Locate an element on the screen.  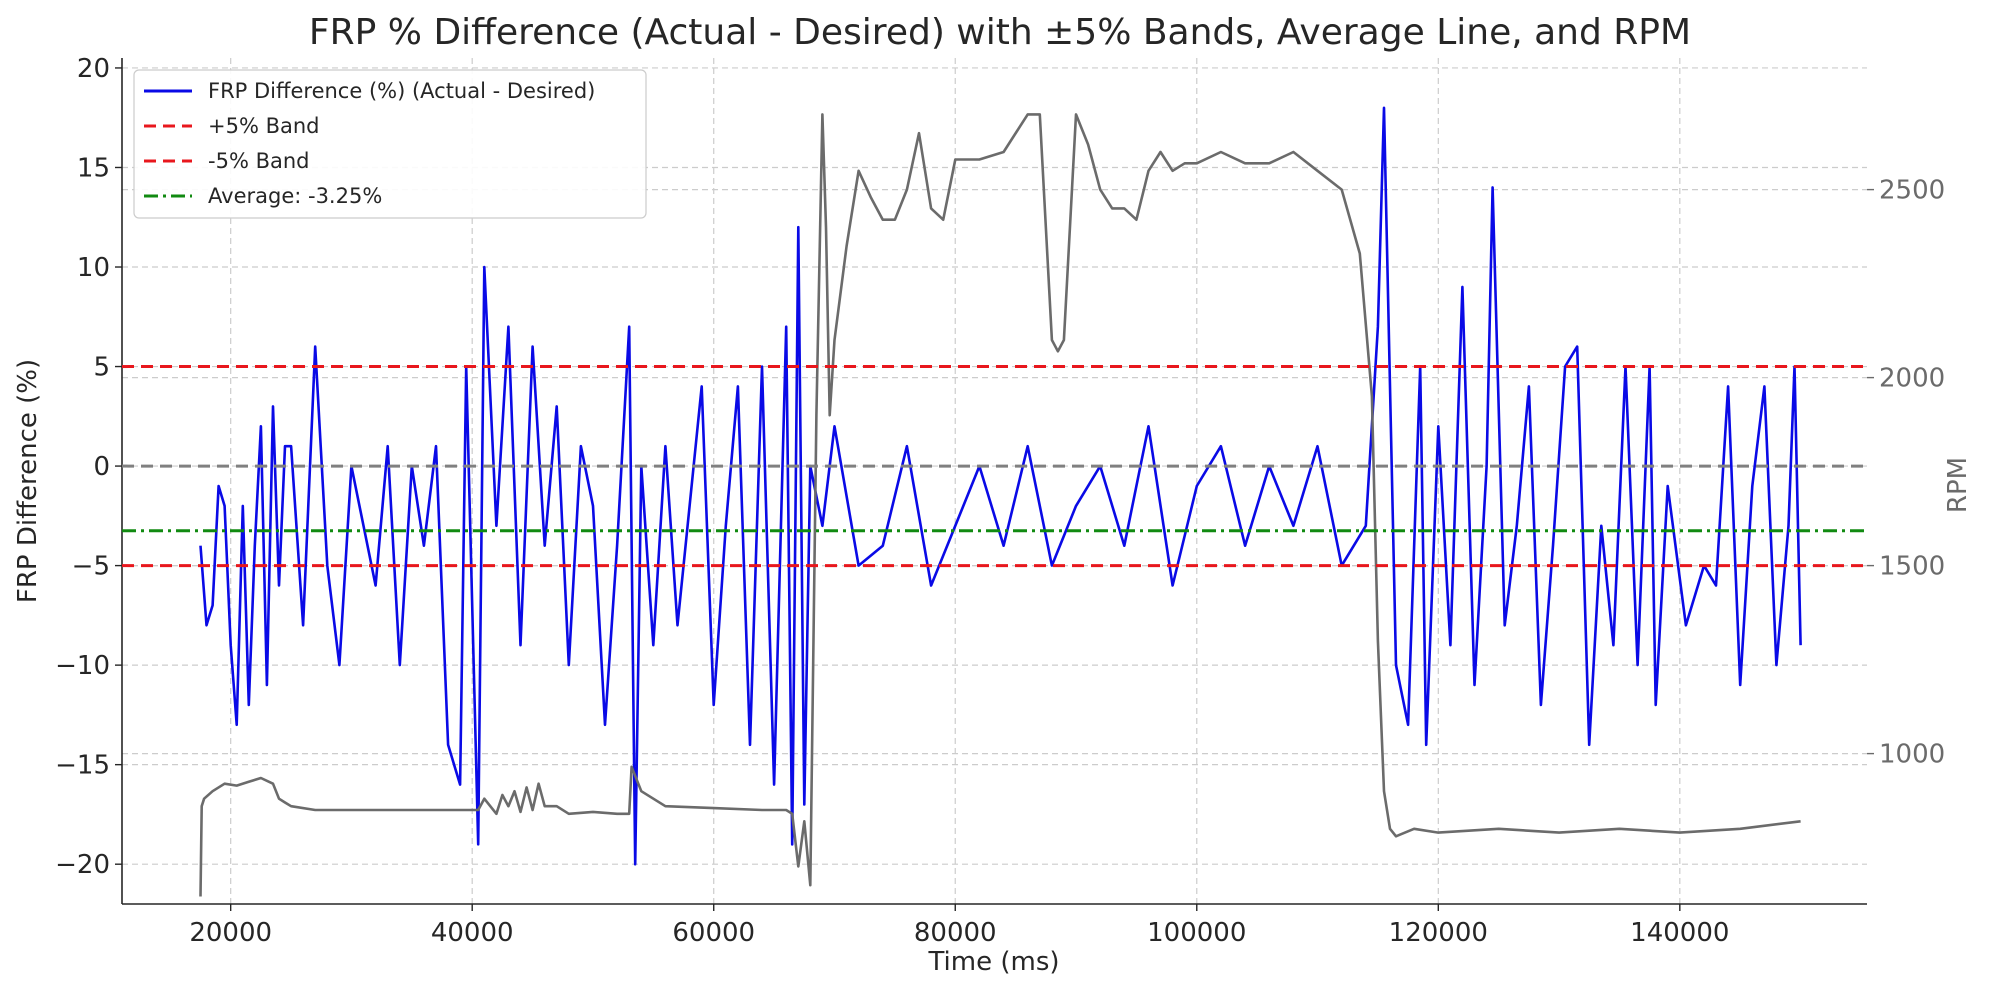
y-tick-label: 10 is located at coordinates (93, 268).